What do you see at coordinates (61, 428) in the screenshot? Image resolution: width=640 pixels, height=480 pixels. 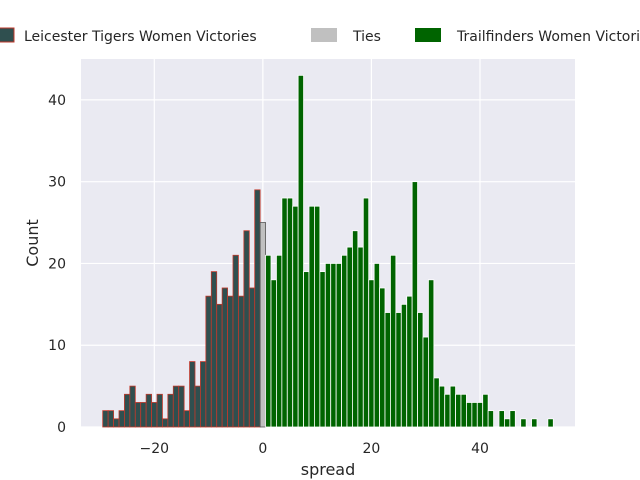 I see `y-tick-label: 0` at bounding box center [61, 428].